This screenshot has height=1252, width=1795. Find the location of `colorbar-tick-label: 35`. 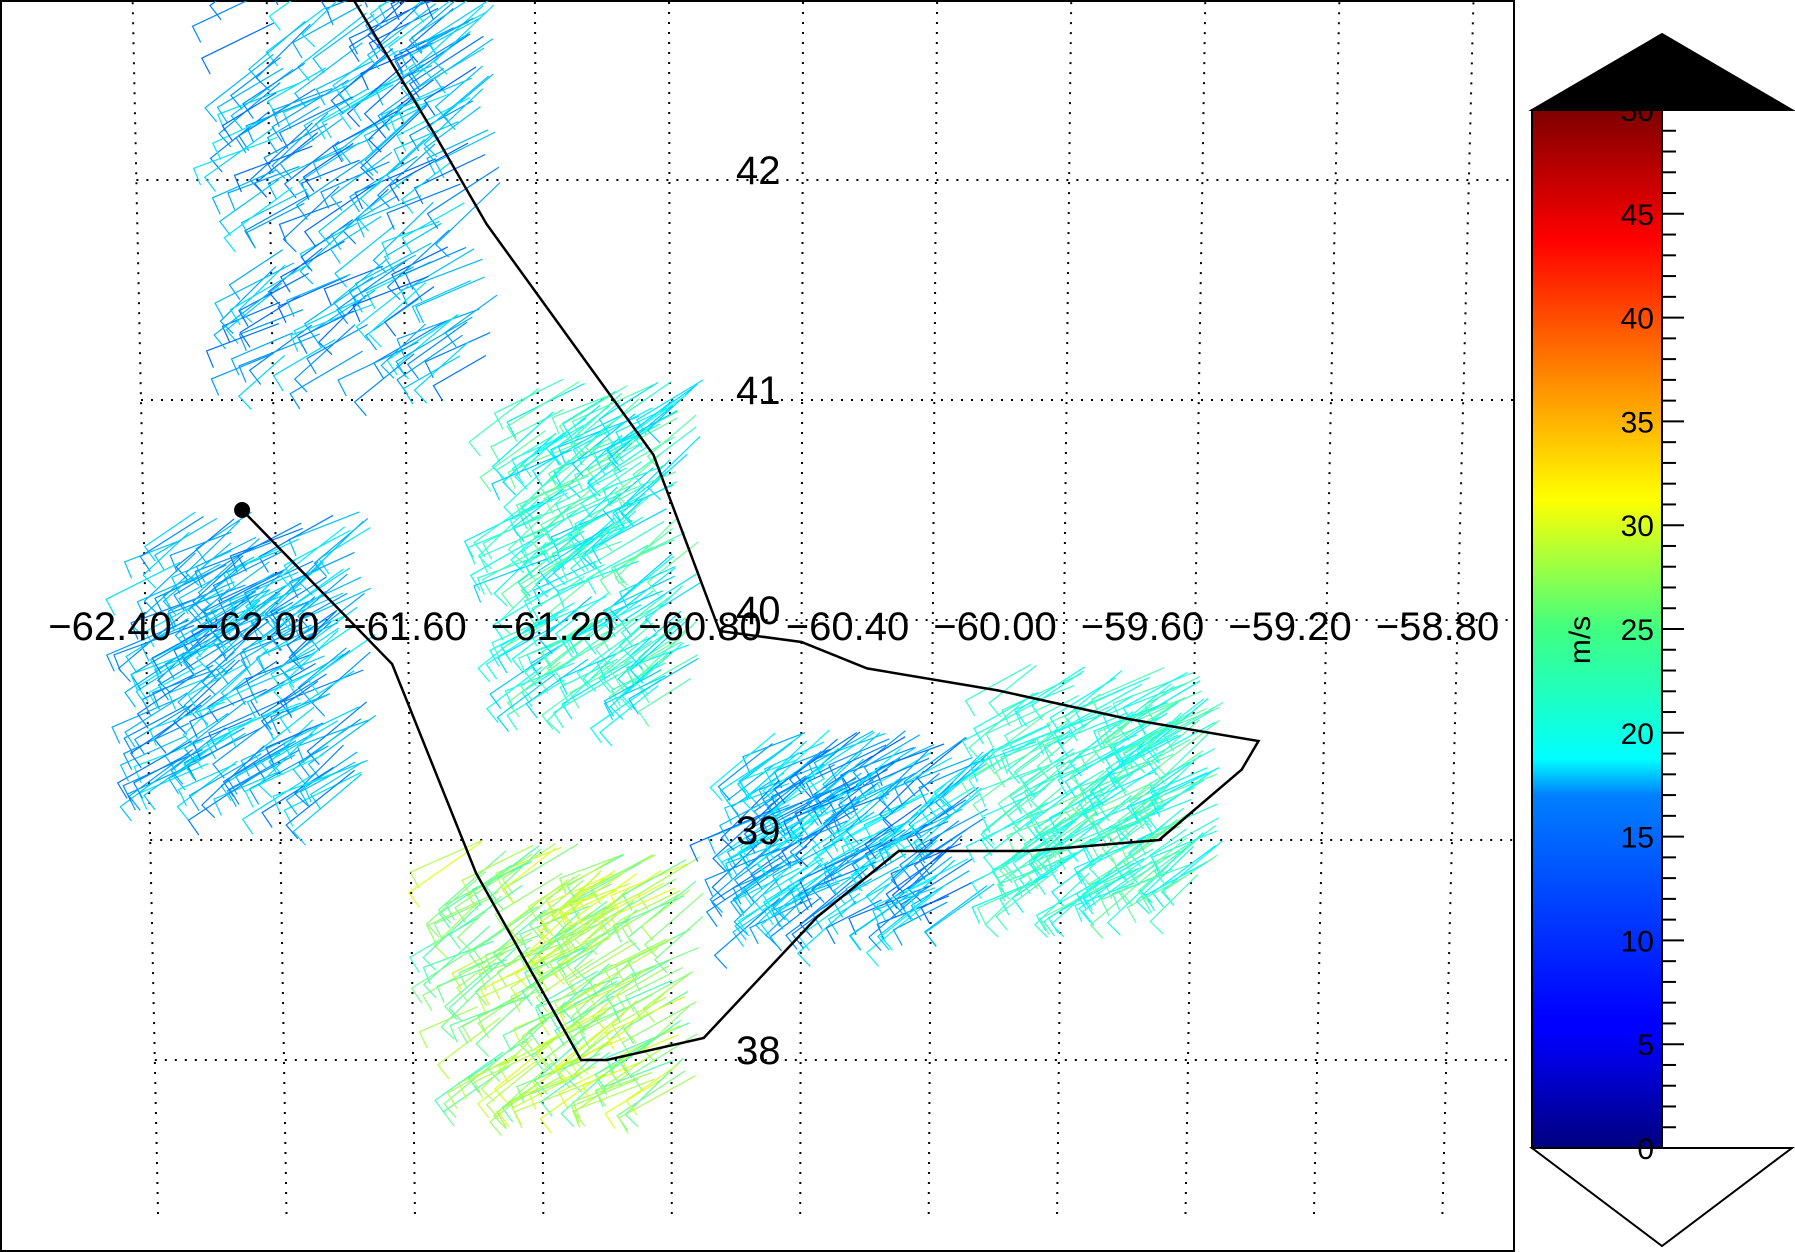

colorbar-tick-label: 35 is located at coordinates (1637, 422).